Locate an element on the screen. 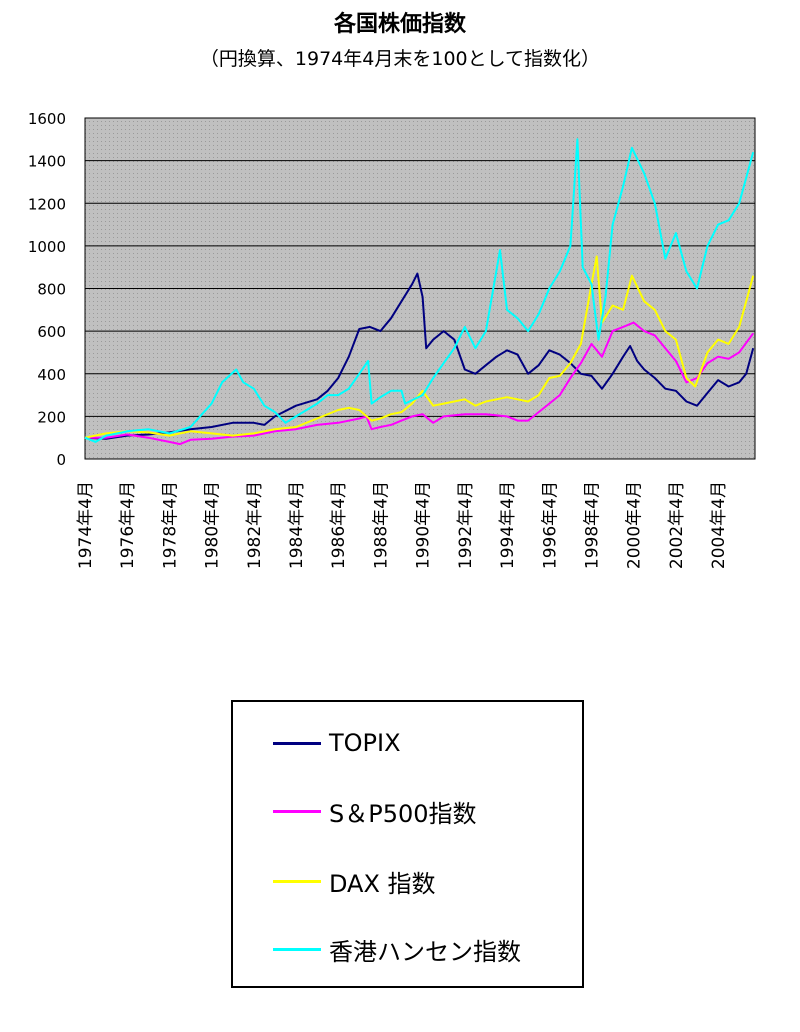  legend-item-sp500: S＆P500指数 is located at coordinates (375, 812).